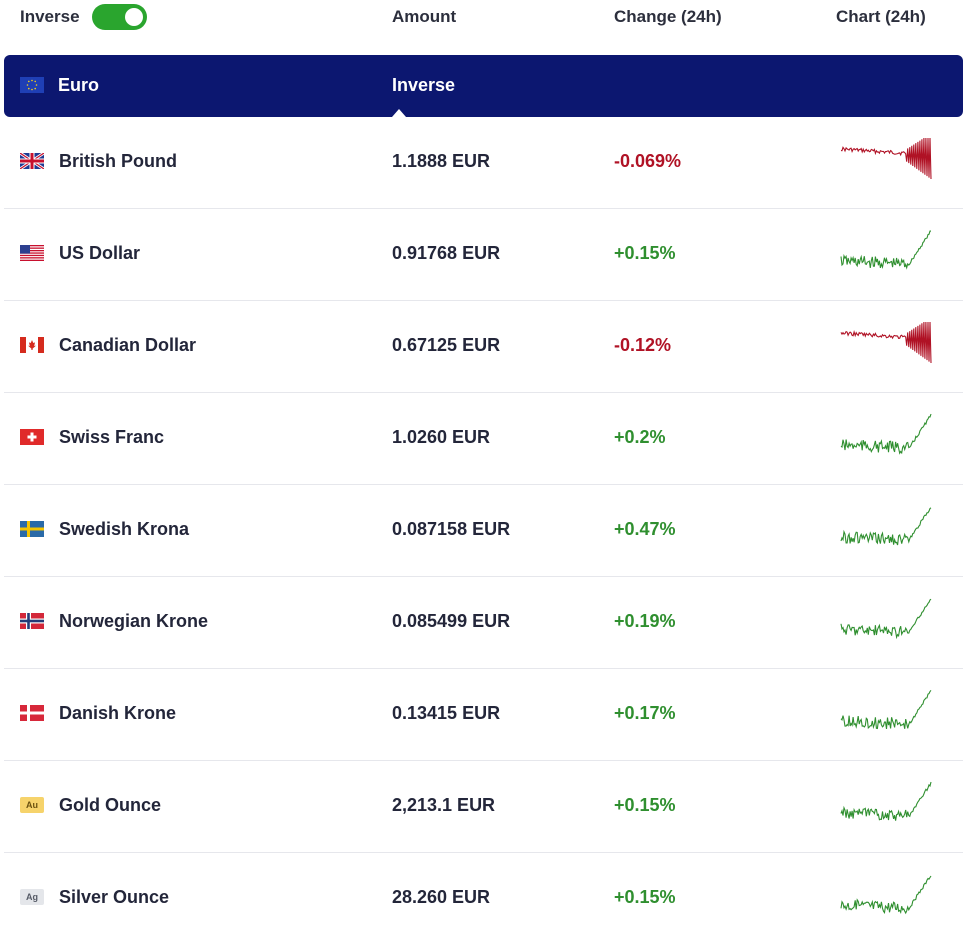  Describe the element at coordinates (114, 897) in the screenshot. I see `currency-name: Silver Ounce` at that location.